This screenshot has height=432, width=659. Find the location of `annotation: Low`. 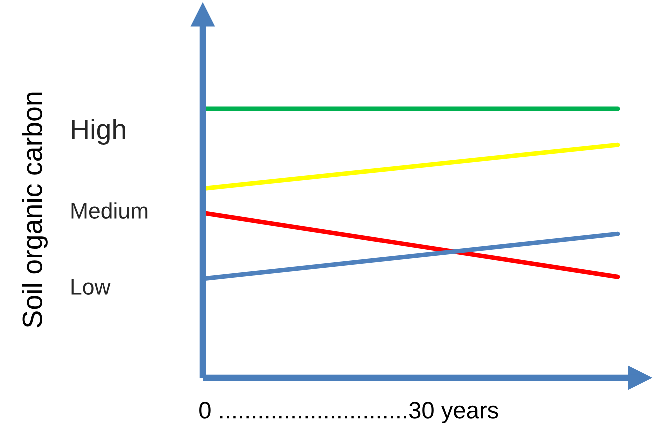

annotation: Low is located at coordinates (91, 287).